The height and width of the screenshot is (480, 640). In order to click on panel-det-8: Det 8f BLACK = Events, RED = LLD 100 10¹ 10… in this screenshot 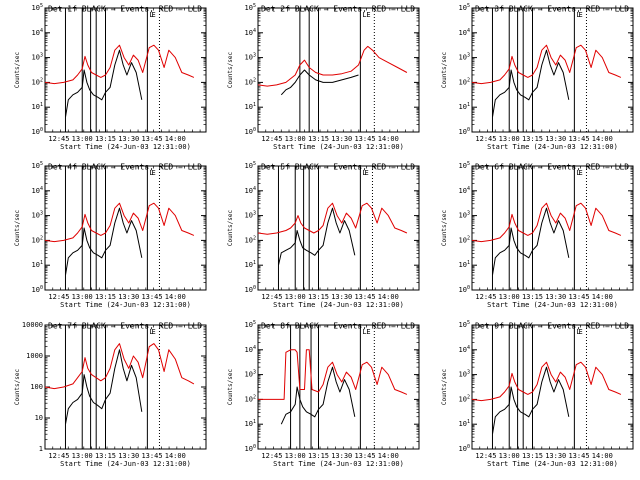, I will do `click(323, 394)`.